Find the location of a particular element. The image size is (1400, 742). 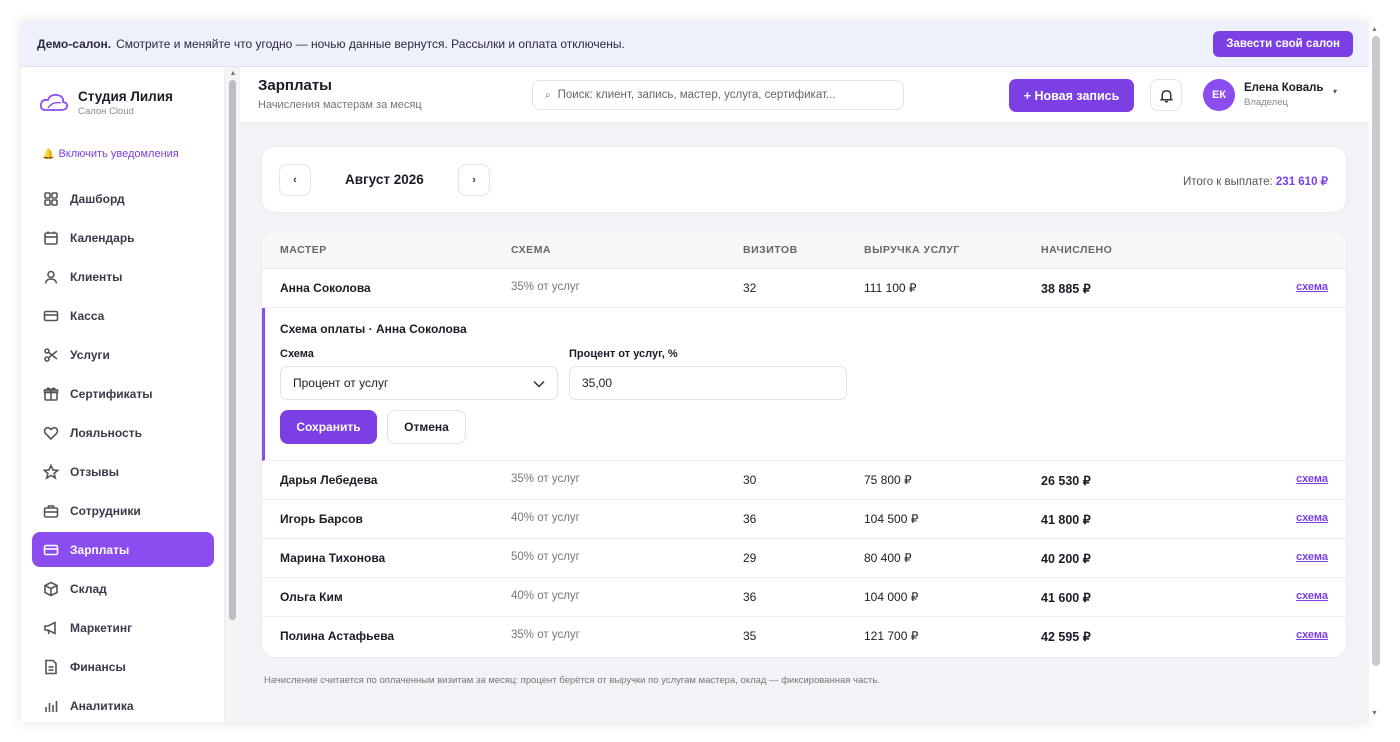

sidebar-item-label: Лояльность is located at coordinates (106, 432).